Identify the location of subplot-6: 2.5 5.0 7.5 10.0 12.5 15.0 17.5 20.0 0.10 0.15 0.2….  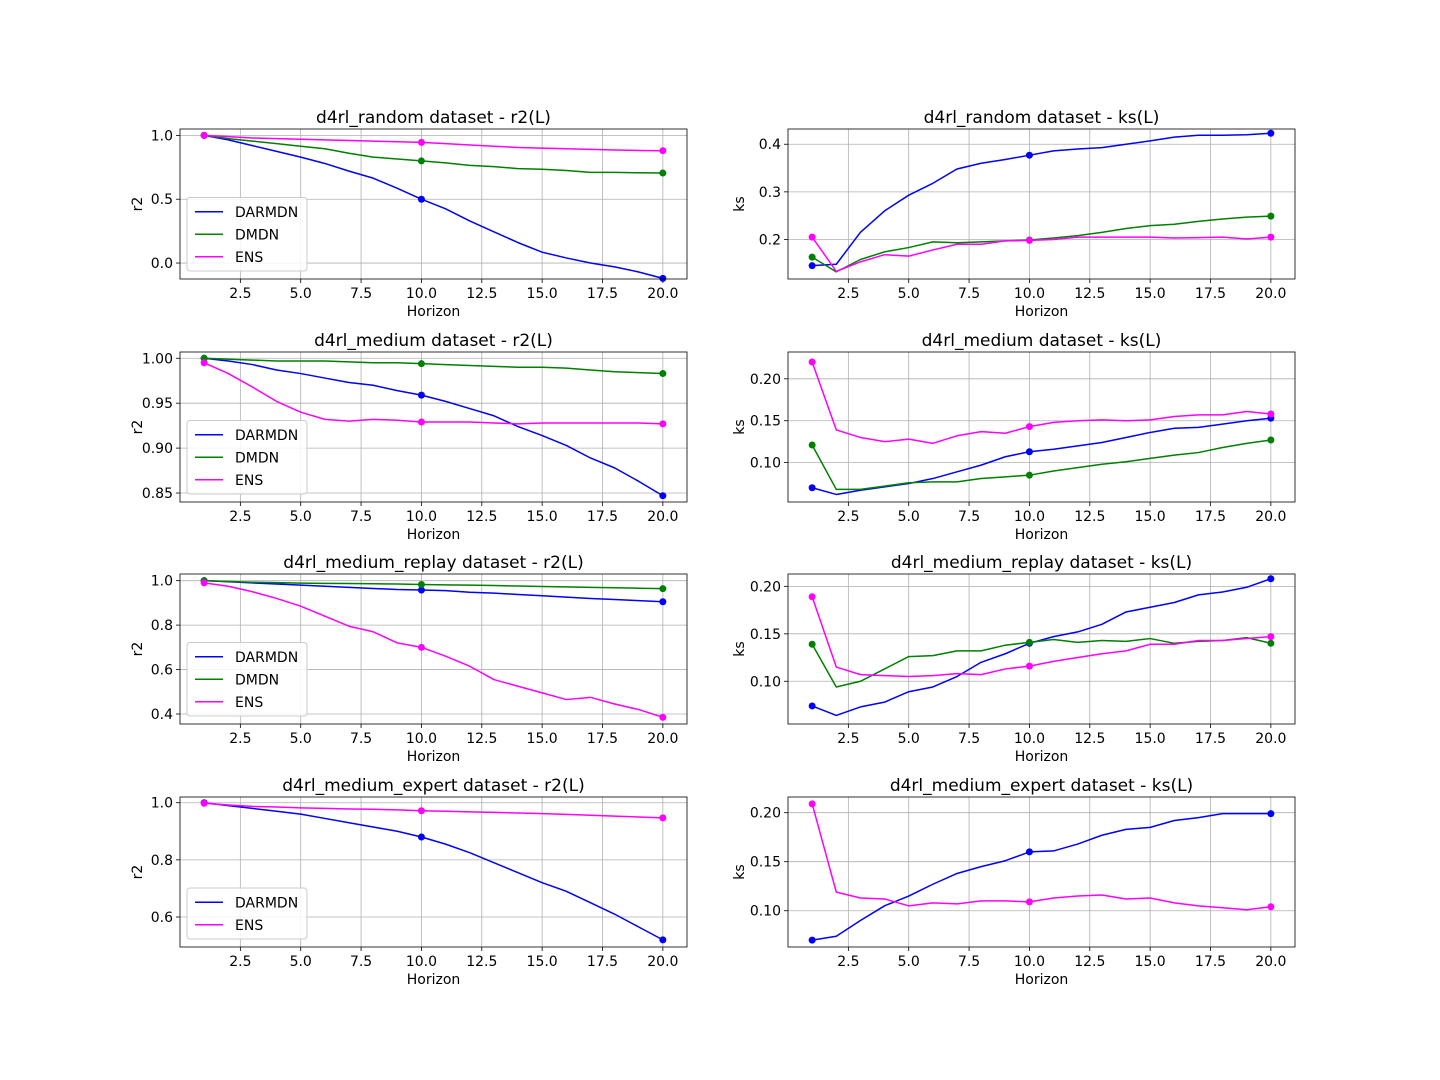
(1014, 659).